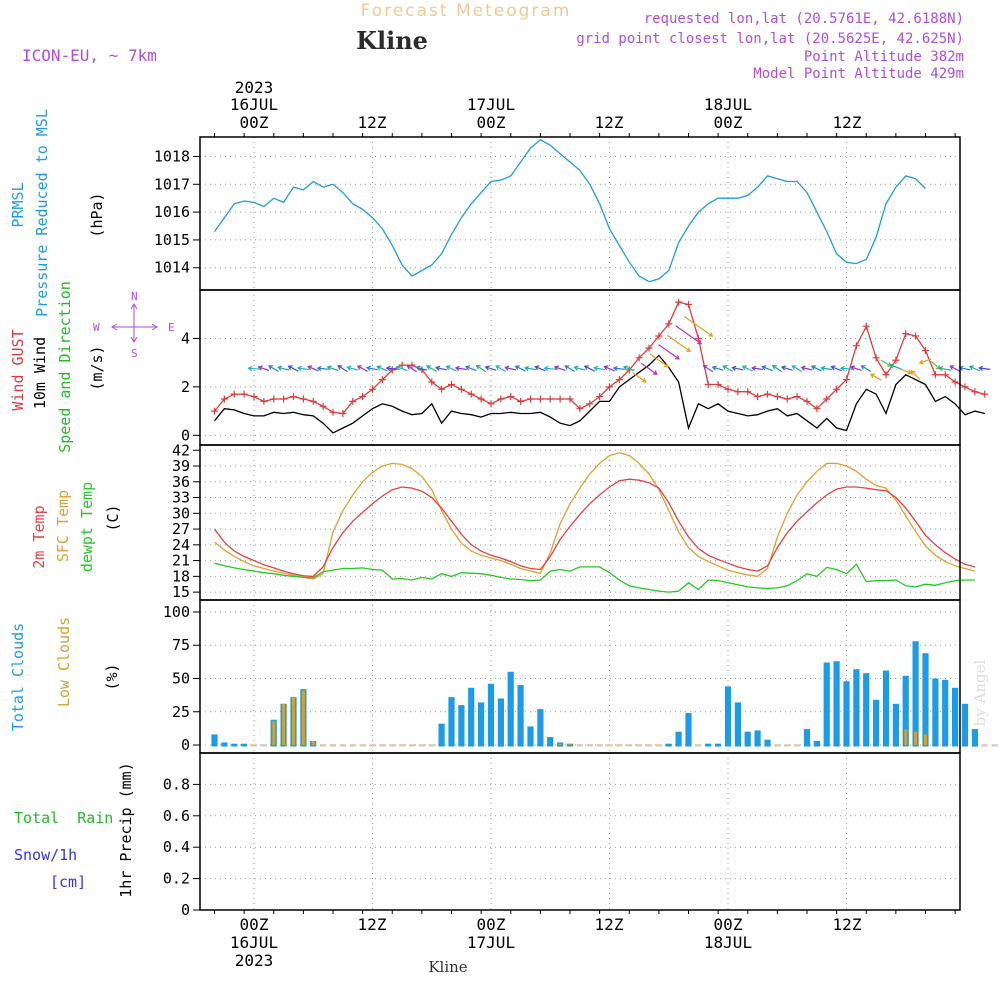 Image resolution: width=1000 pixels, height=1000 pixels. I want to click on y-tick-label: 0, so click(185, 910).